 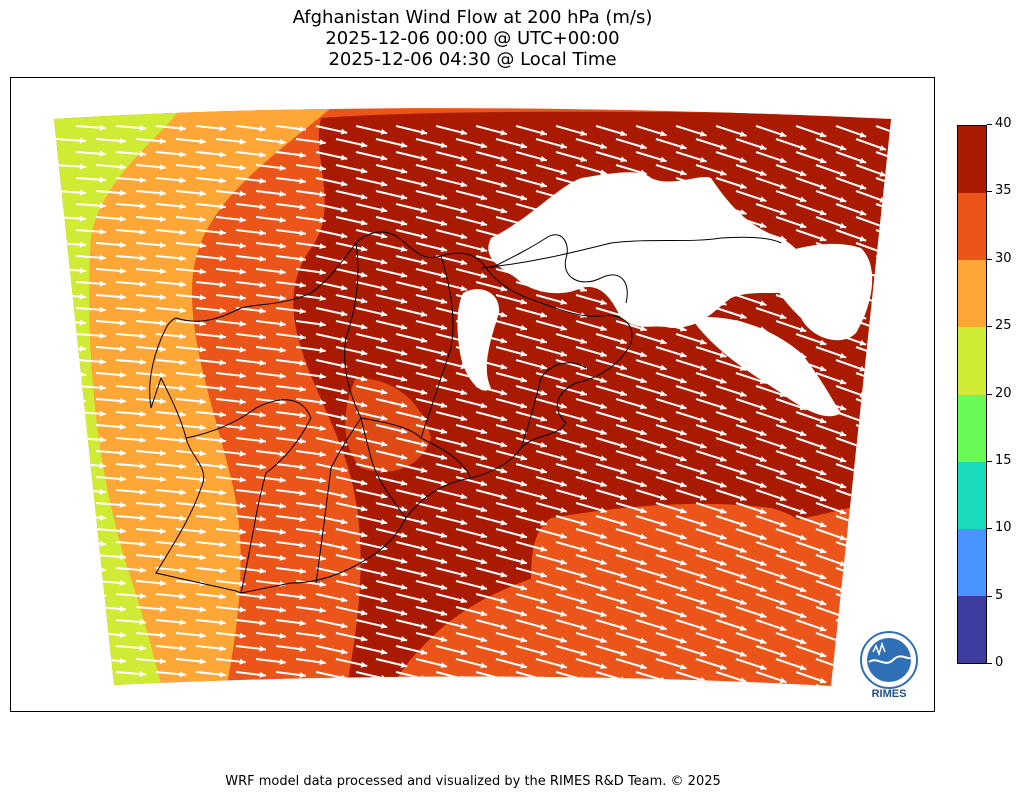 What do you see at coordinates (972, 394) in the screenshot?
I see `colorbar` at bounding box center [972, 394].